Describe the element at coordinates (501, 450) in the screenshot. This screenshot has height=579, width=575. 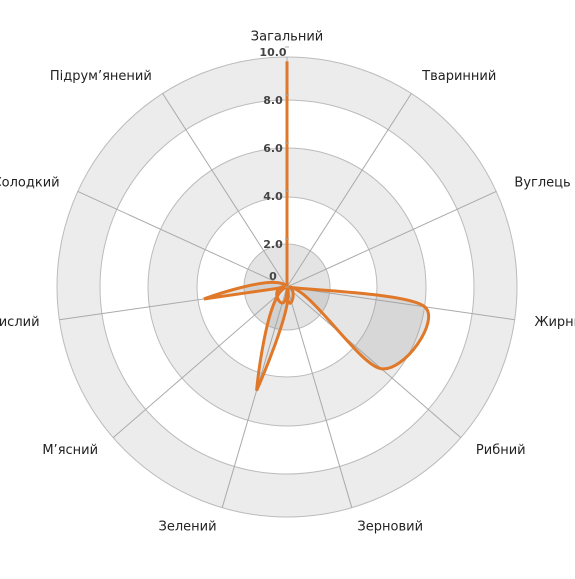
I see `category-label: Рибний` at that location.